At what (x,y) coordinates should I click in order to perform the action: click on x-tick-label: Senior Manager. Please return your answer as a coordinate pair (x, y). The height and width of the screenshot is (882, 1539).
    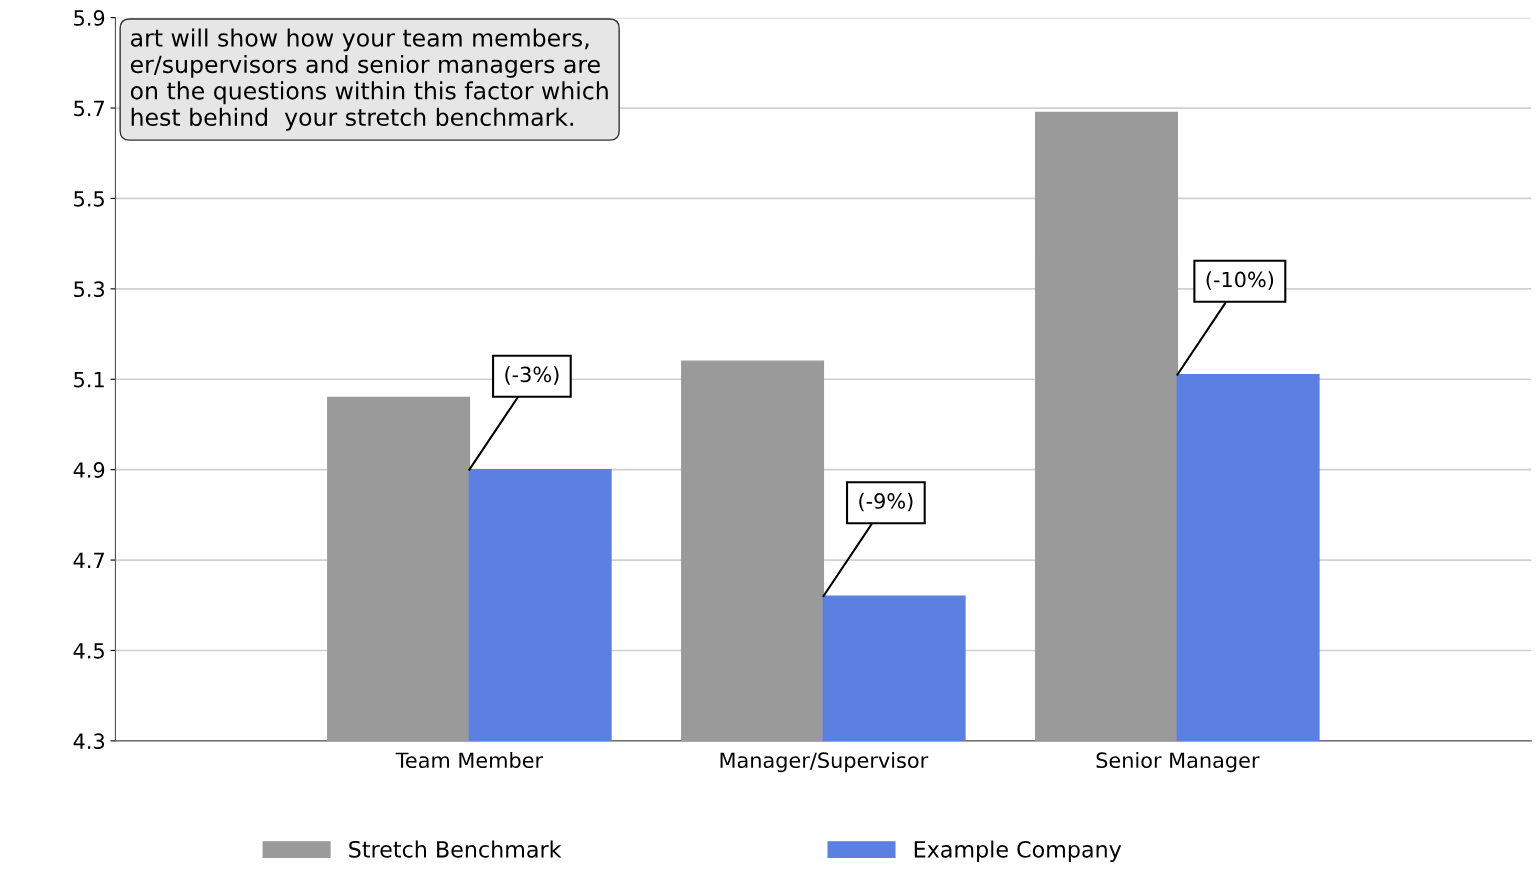
    Looking at the image, I should click on (1178, 762).